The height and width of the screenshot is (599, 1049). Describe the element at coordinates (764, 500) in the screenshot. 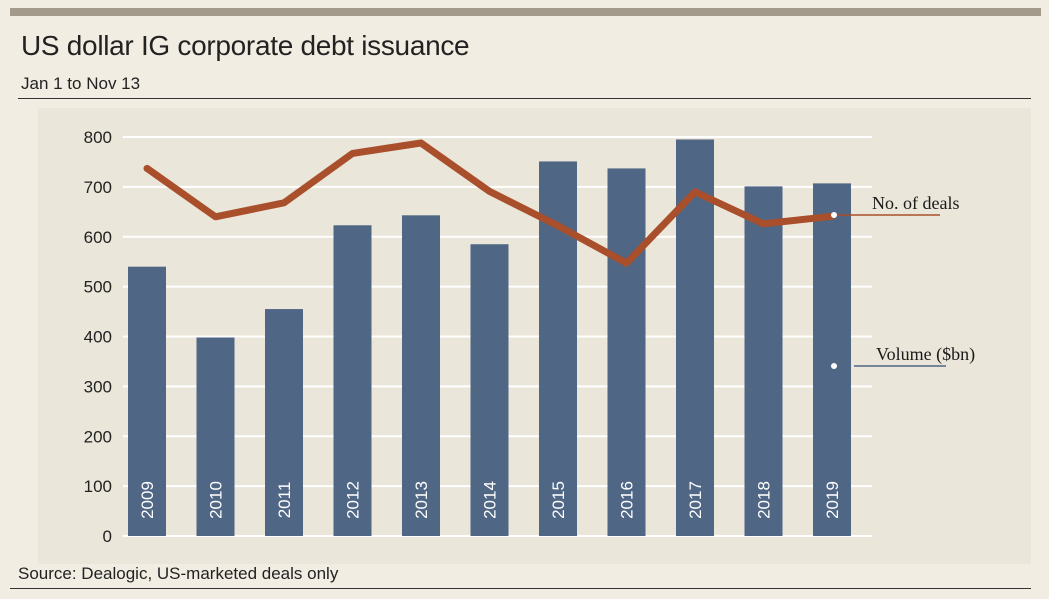

I see `year-label-2018: 2018` at that location.